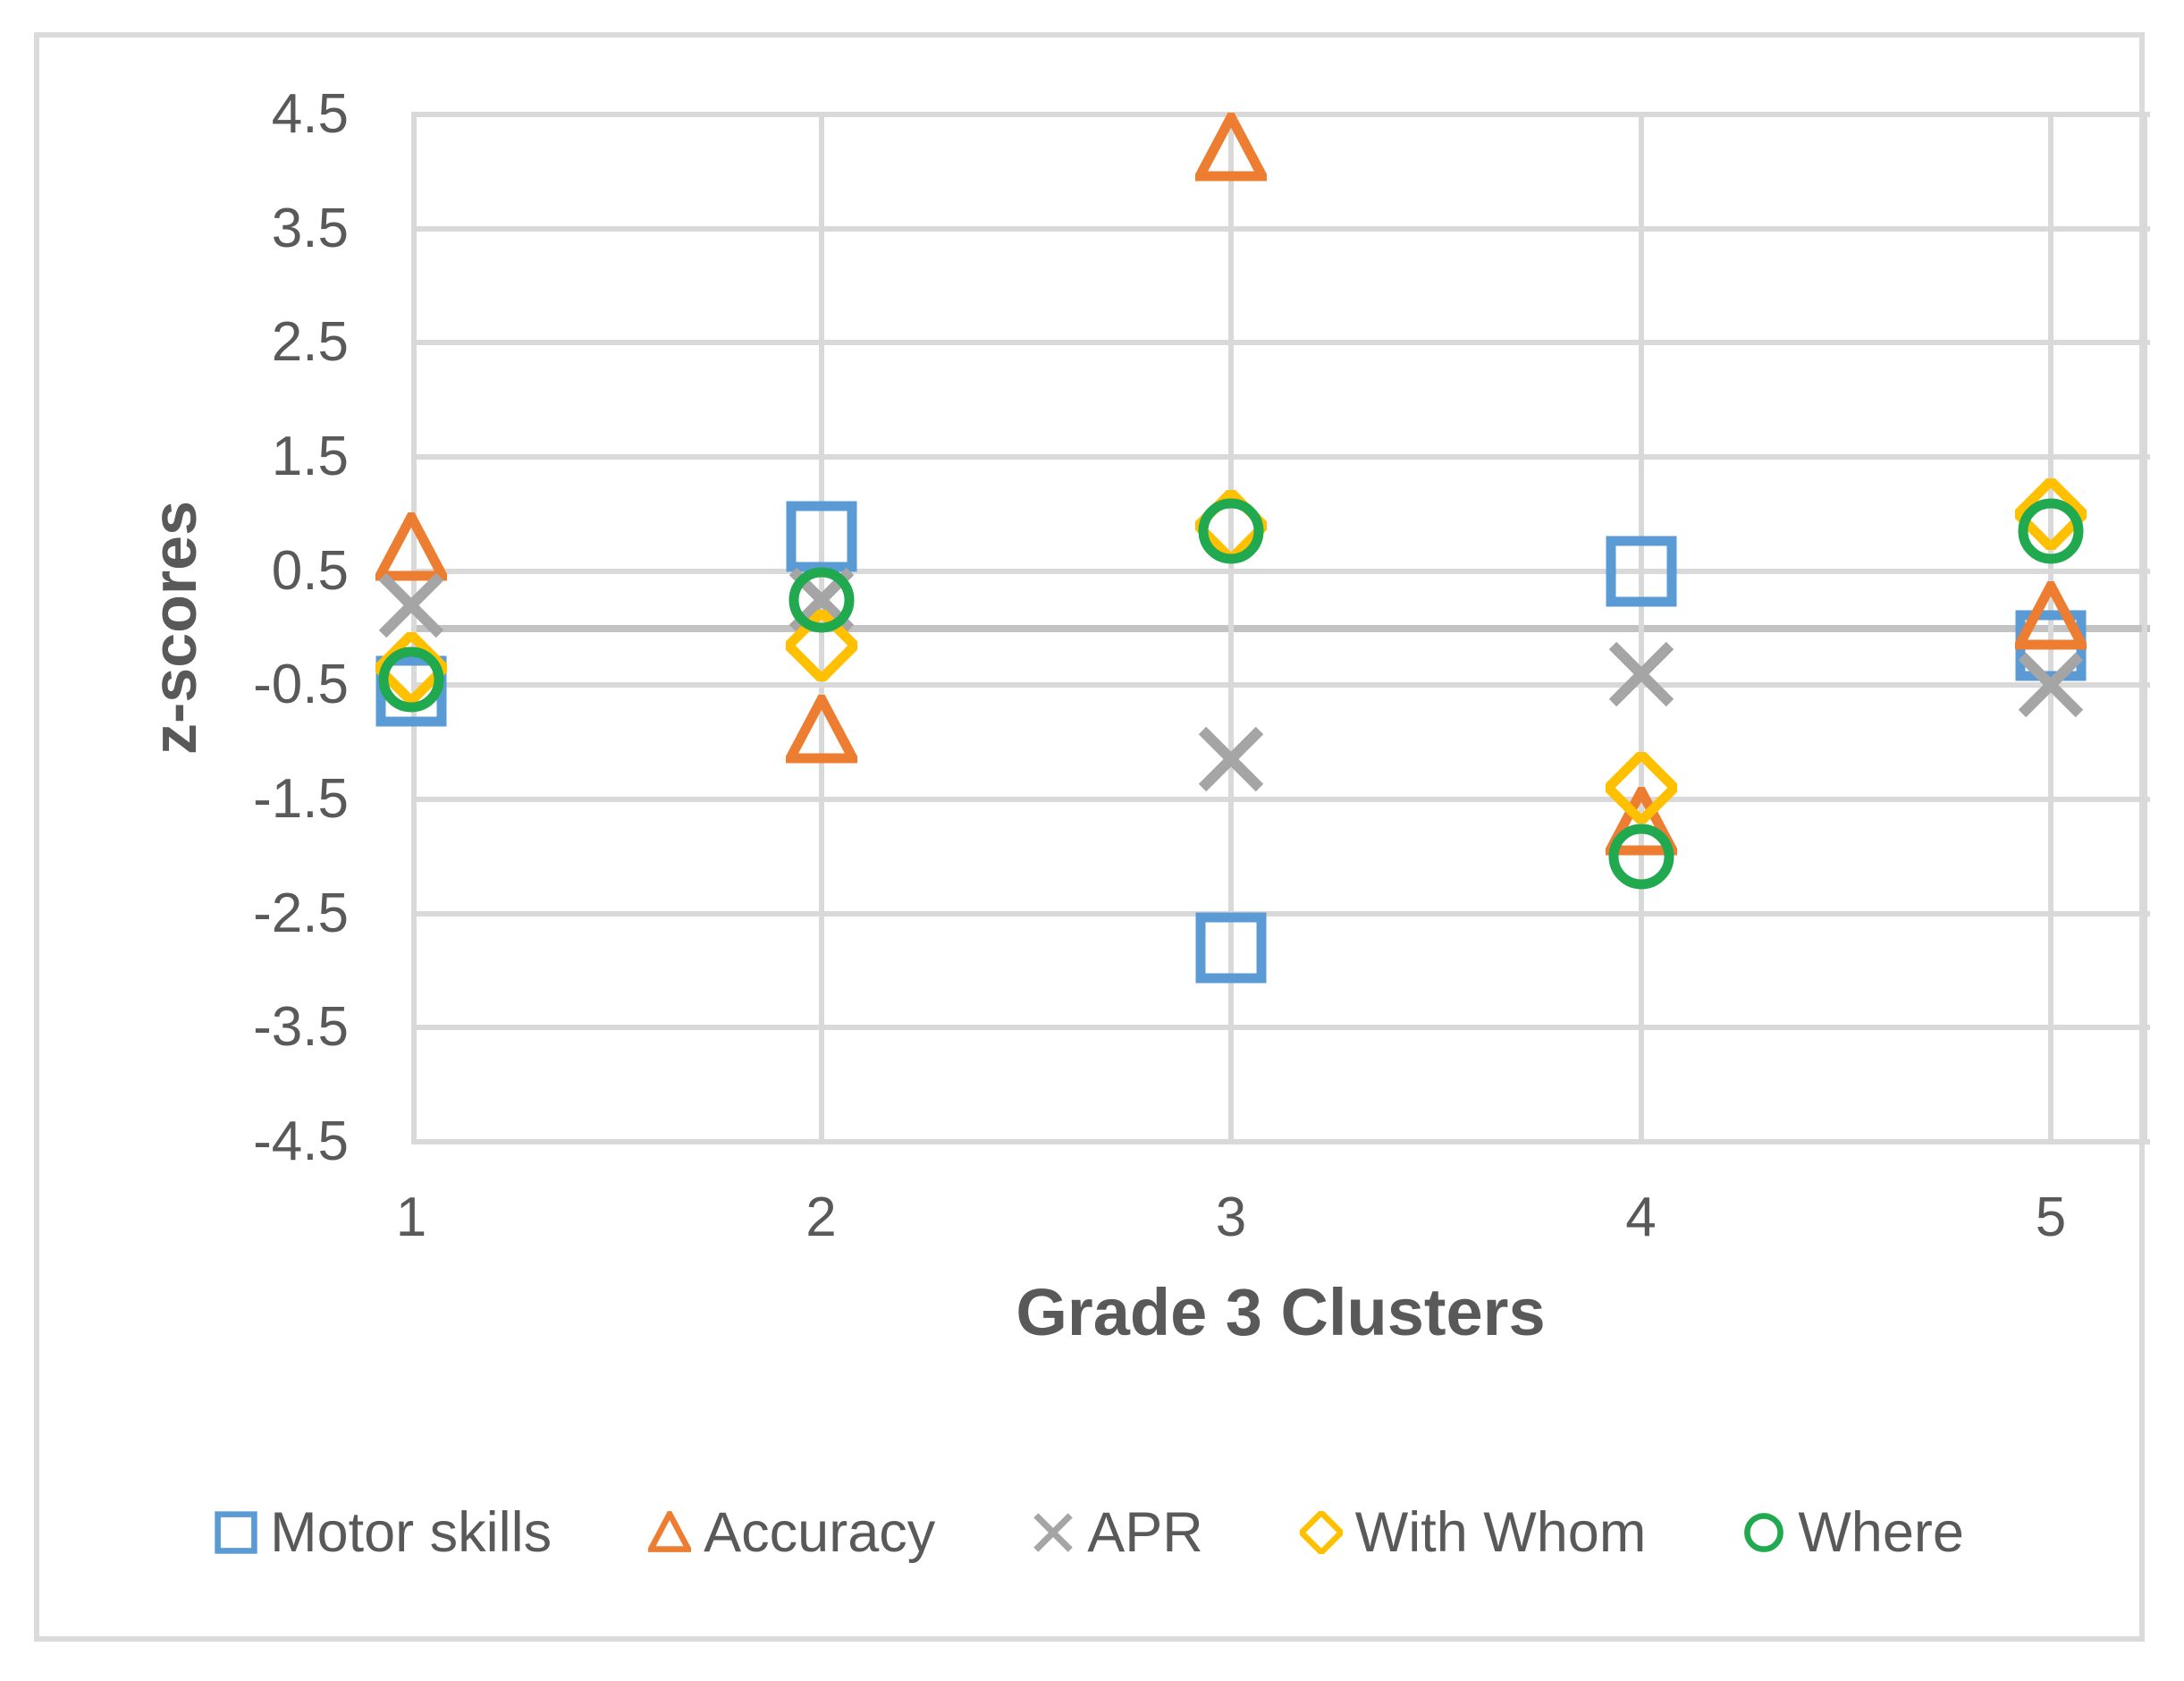 The height and width of the screenshot is (1681, 2184). Describe the element at coordinates (1281, 1312) in the screenshot. I see `x-axis-title: Grade 3 Clusters` at that location.